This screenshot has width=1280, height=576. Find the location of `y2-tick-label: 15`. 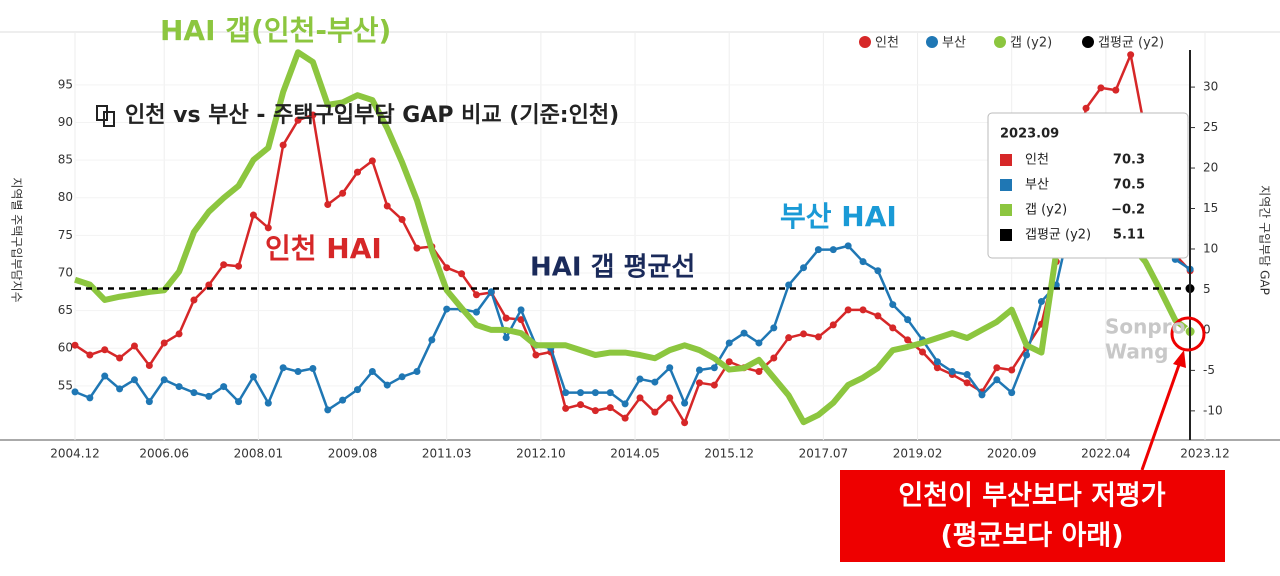

y2-tick-label: 15 is located at coordinates (1210, 208).